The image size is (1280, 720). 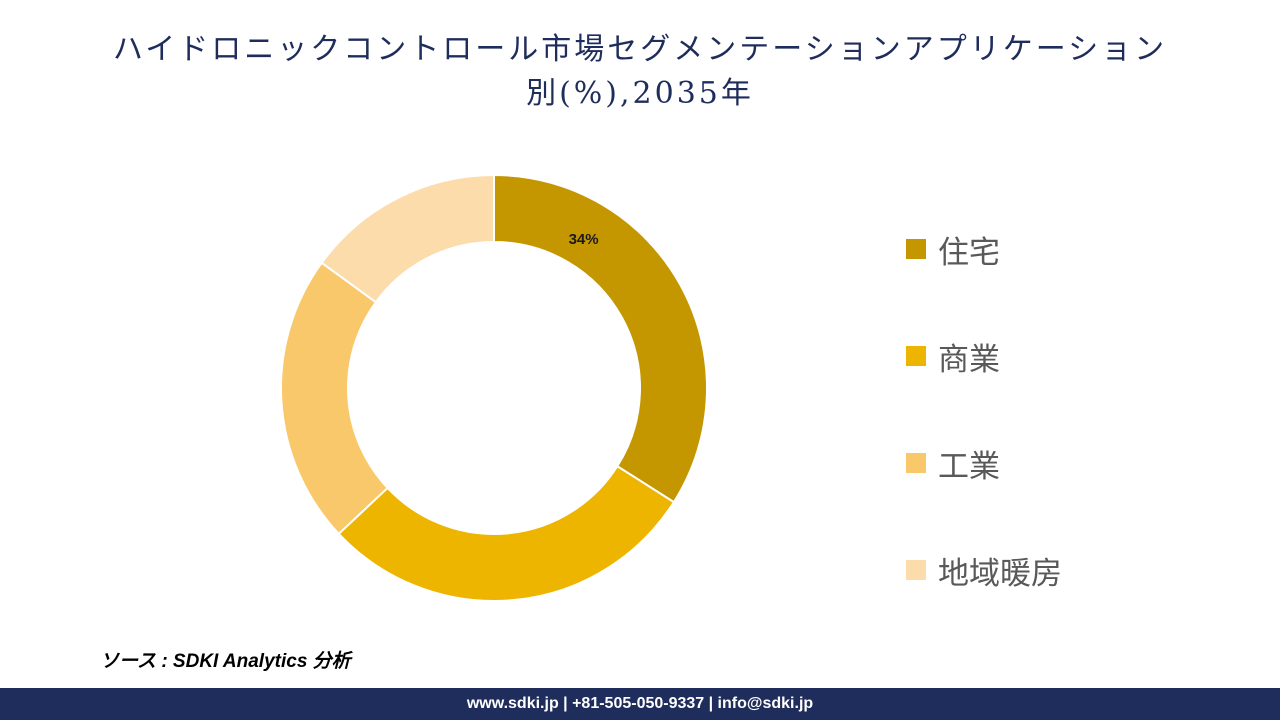 What do you see at coordinates (1000, 573) in the screenshot?
I see `legend-label-district-heating: 地域暖房` at bounding box center [1000, 573].